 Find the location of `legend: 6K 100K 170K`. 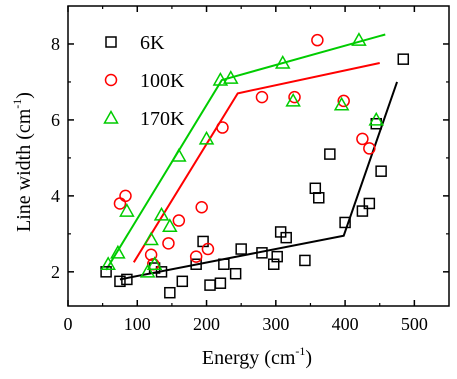

legend: 6K 100K 170K is located at coordinates (144, 81).